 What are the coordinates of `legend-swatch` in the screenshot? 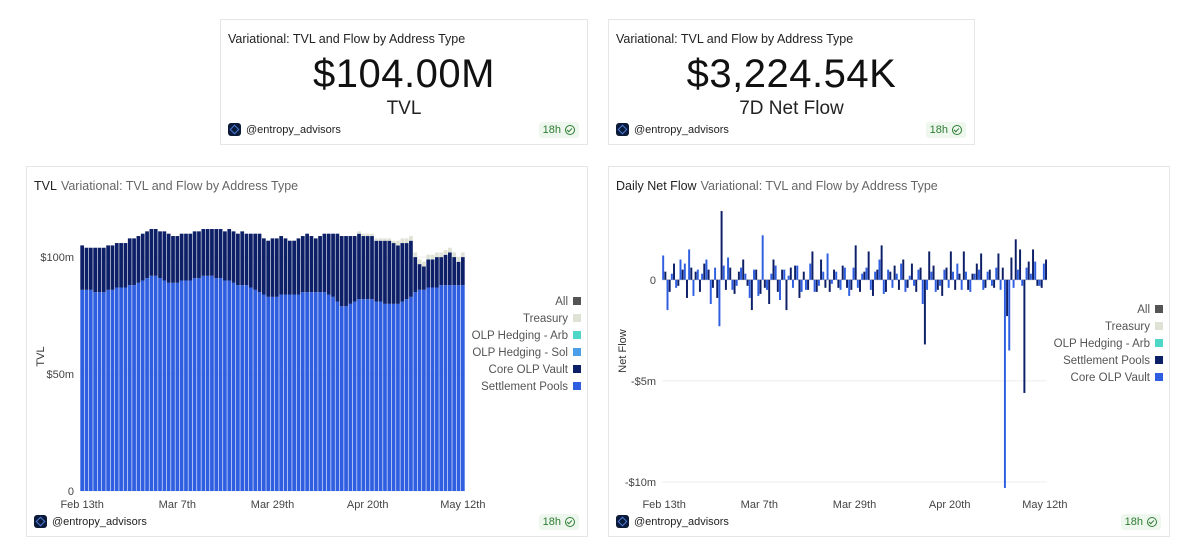 It's located at (1159, 360).